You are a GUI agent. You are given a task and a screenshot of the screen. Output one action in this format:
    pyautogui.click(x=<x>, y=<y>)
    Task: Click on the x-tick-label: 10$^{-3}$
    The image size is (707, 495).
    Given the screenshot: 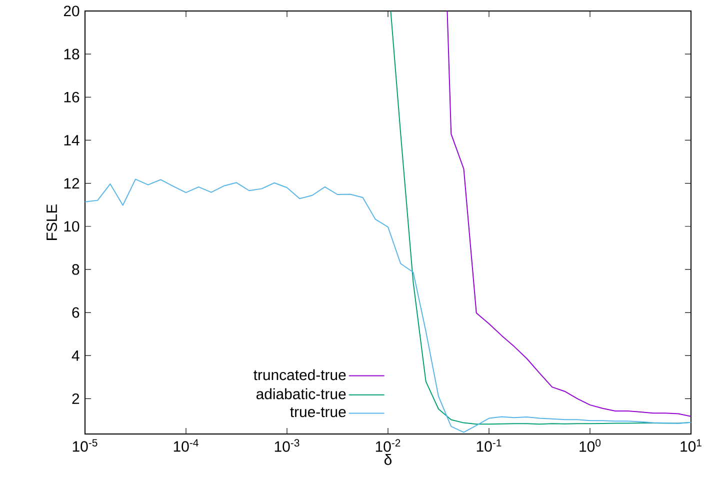 What is the action you would take?
    pyautogui.click(x=287, y=445)
    